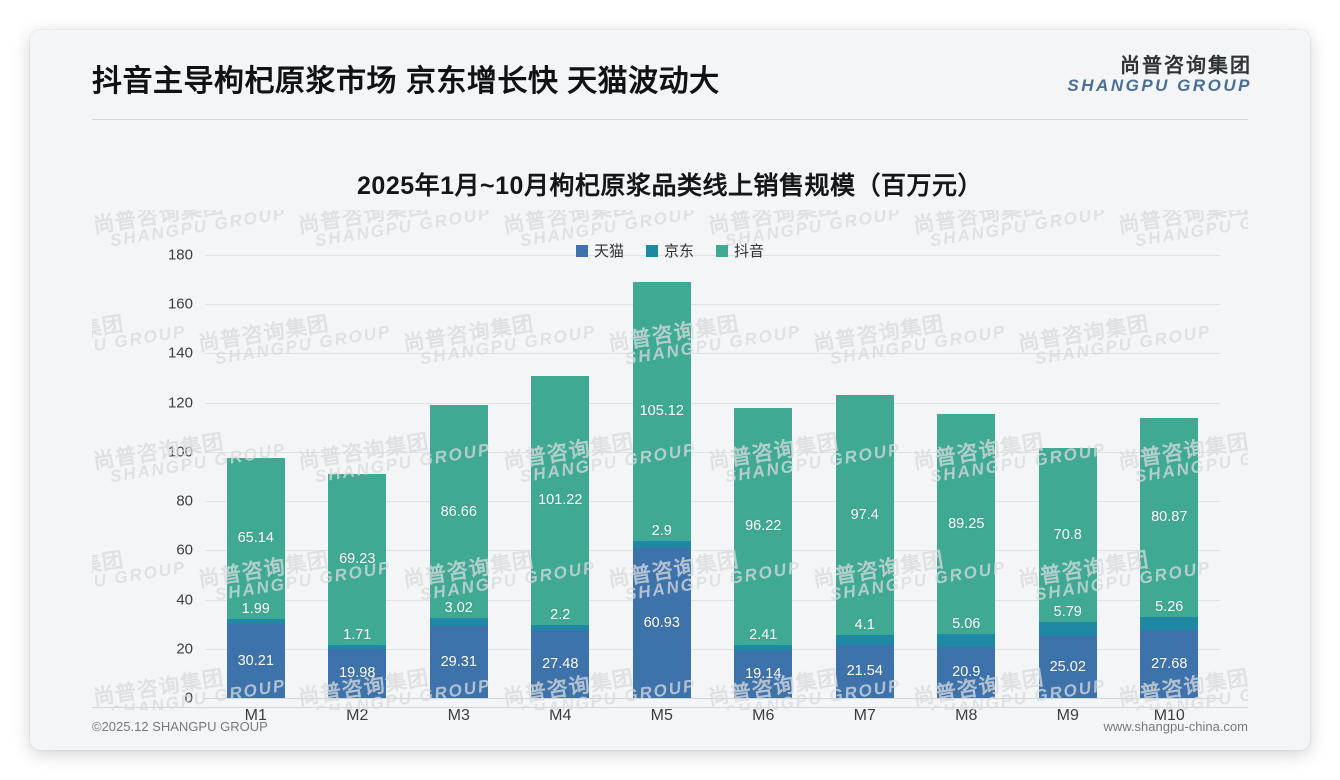  I want to click on bar-segment-抖音-M9: 70.8, so click(1067, 535).